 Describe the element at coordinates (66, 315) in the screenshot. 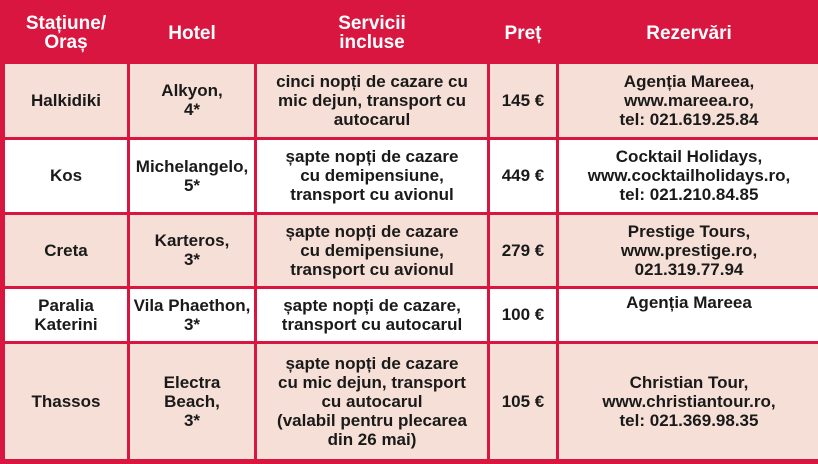

I see `cell-city: Paralia Katerini` at that location.